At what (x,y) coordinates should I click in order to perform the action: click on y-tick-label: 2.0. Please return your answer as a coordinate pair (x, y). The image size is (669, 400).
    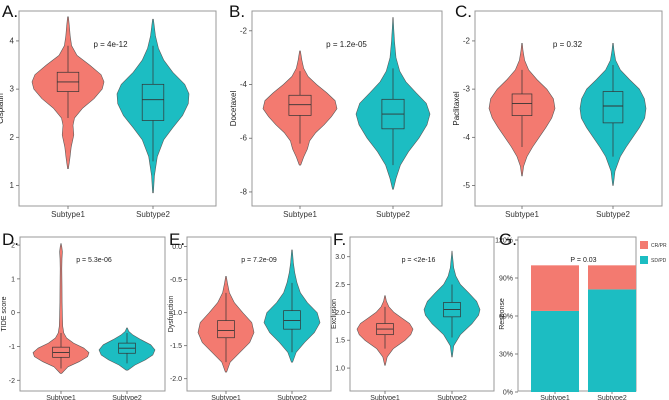
    Looking at the image, I should click on (340, 313).